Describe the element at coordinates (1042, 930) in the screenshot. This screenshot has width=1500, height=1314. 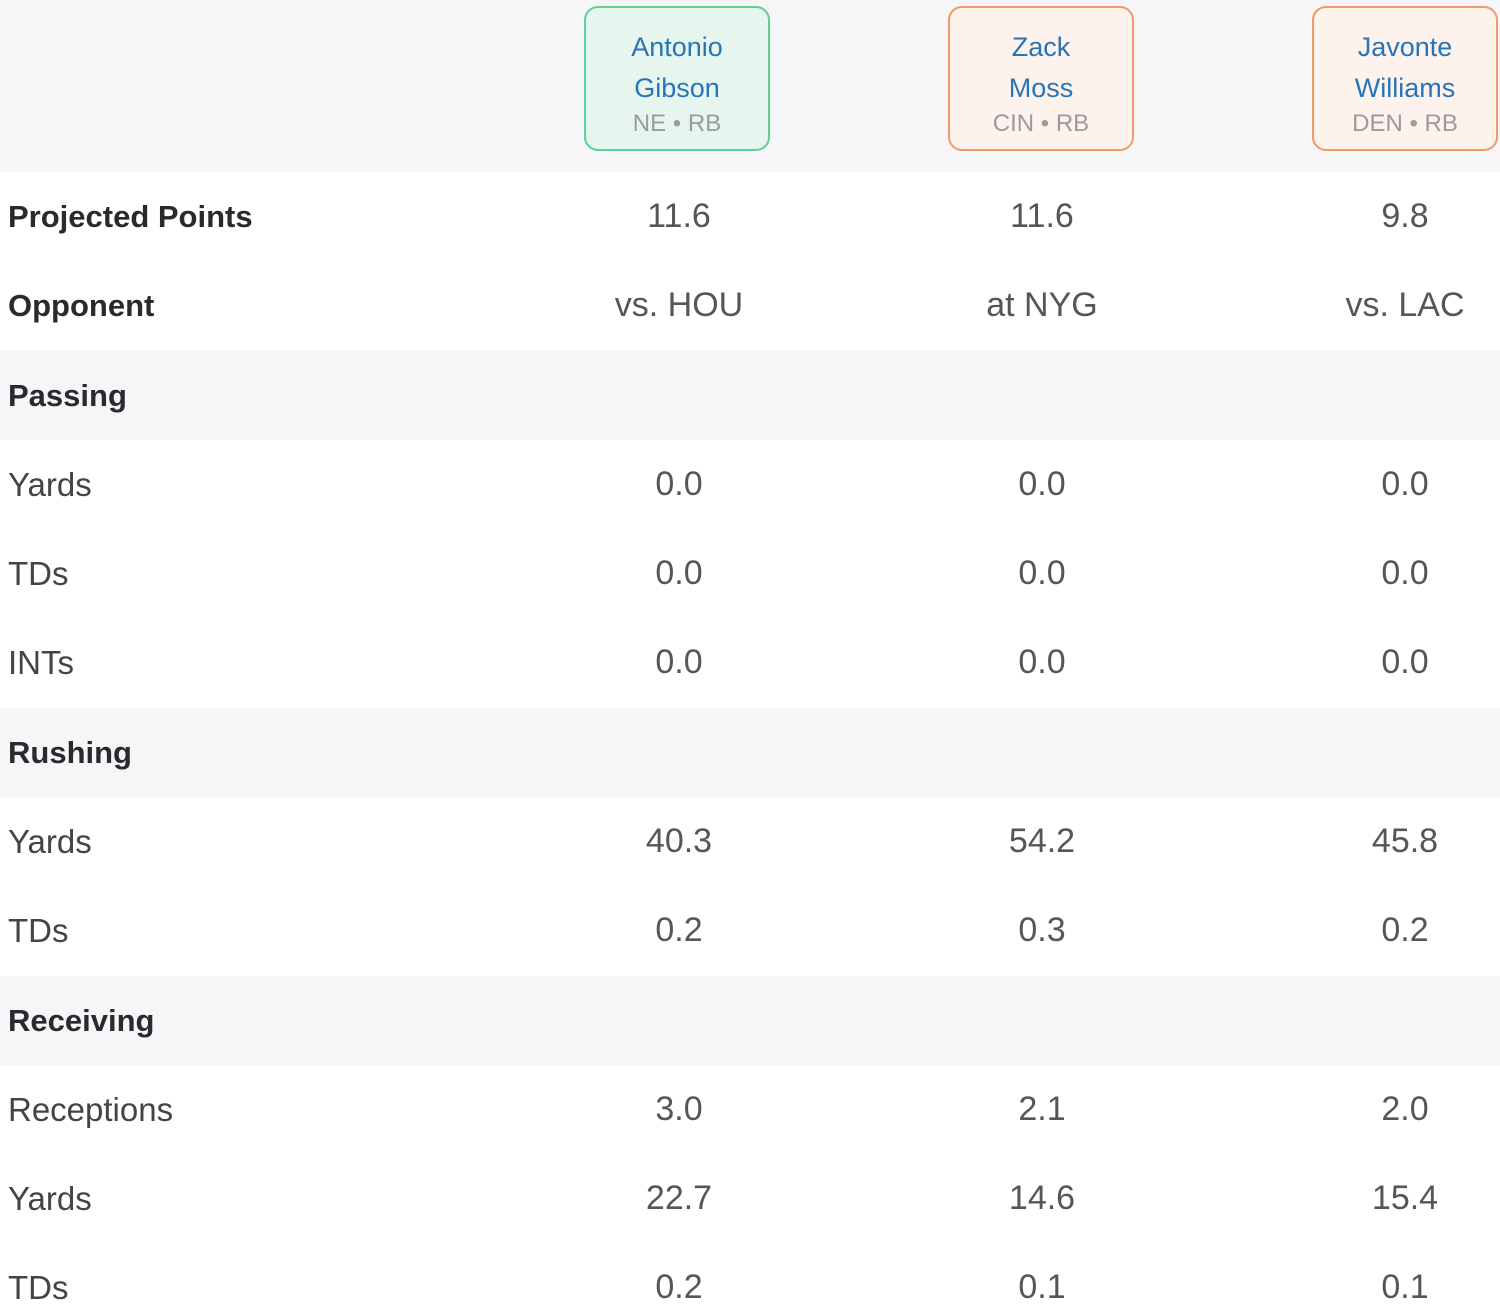
I see `stat-value: 0.3` at that location.